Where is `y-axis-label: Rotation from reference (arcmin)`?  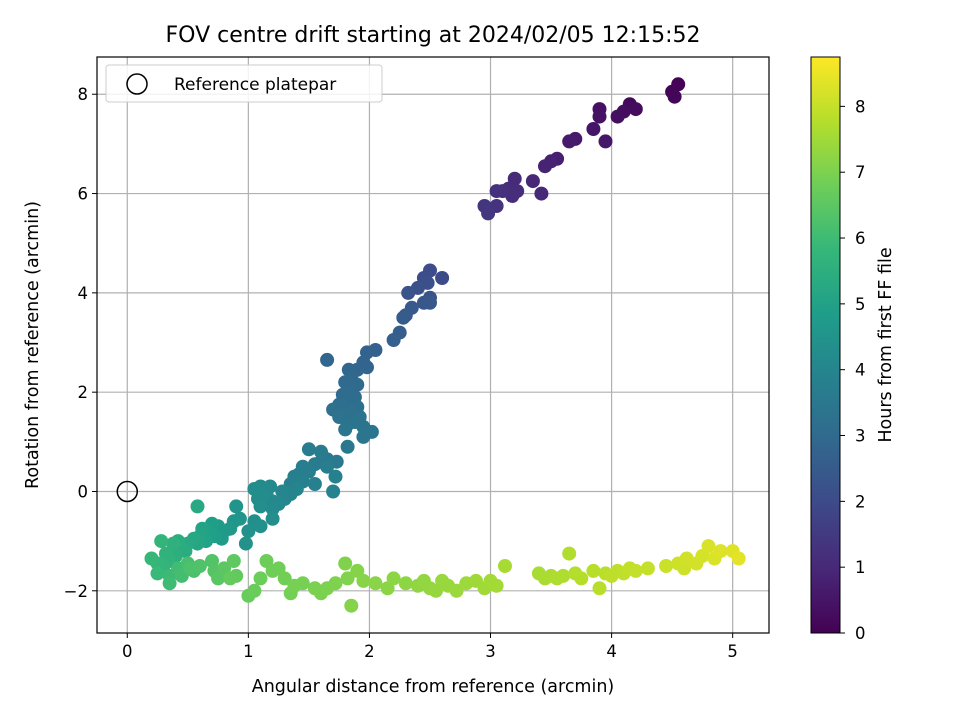 y-axis-label: Rotation from reference (arcmin) is located at coordinates (33, 345).